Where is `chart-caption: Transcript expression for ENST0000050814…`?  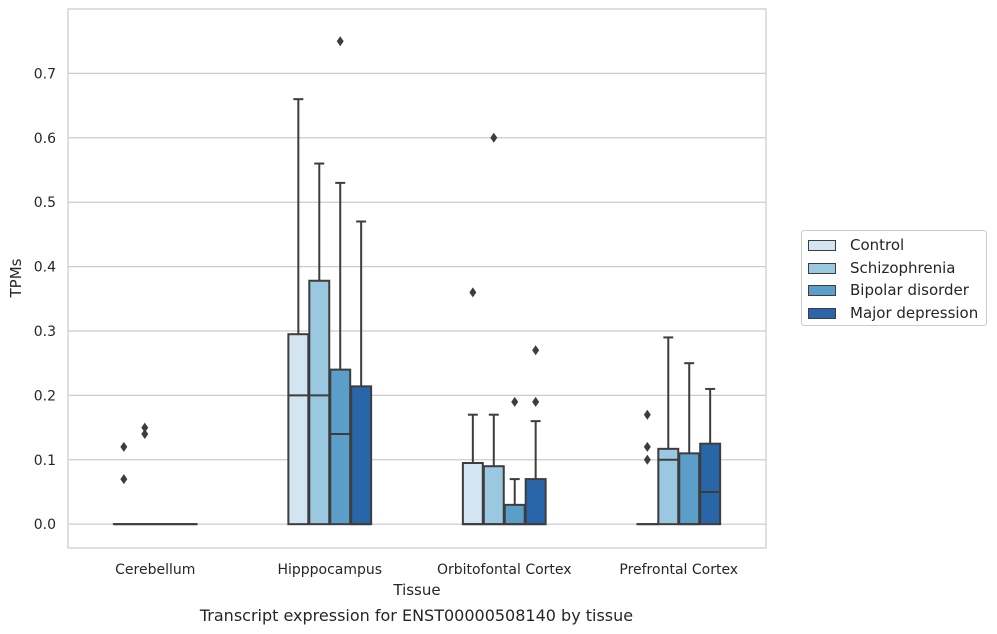
chart-caption: Transcript expression for ENST0000050814… is located at coordinates (416, 615).